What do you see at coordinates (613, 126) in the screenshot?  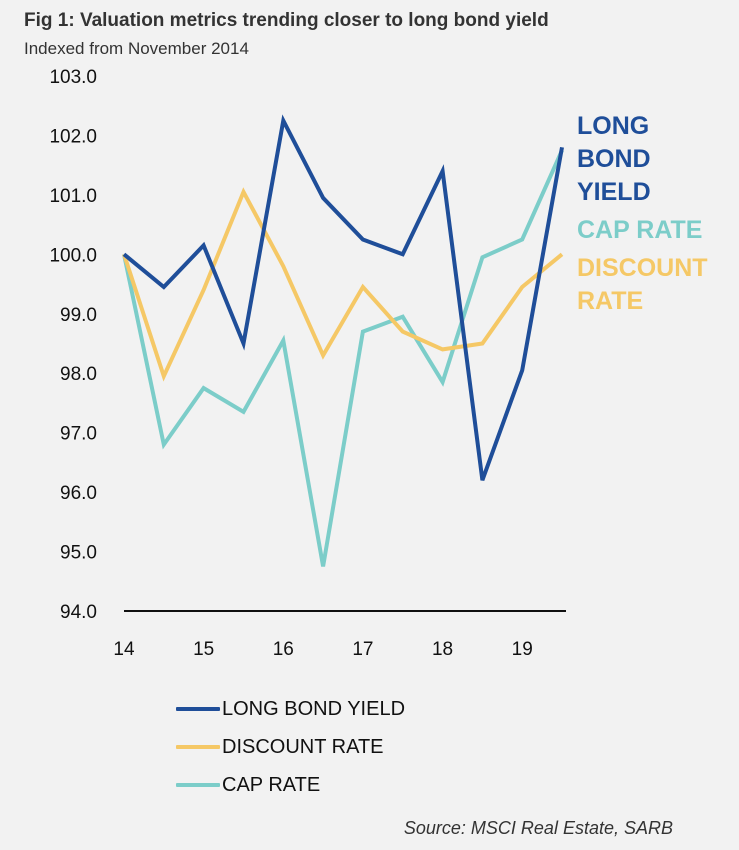 I see `end-label-long-bond-yield: LONG` at bounding box center [613, 126].